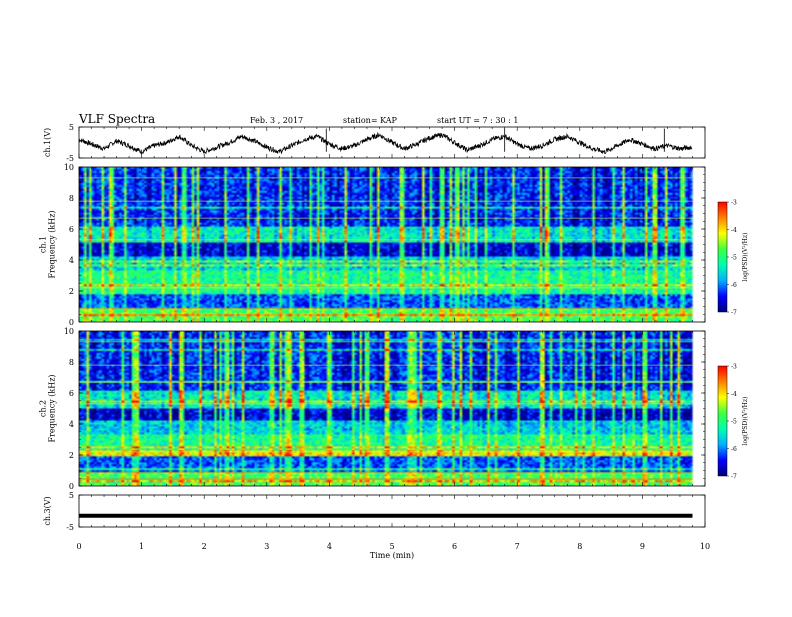 The width and height of the screenshot is (792, 617). Describe the element at coordinates (276, 120) in the screenshot. I see `date-label: Feb. 3 , 2017` at that location.